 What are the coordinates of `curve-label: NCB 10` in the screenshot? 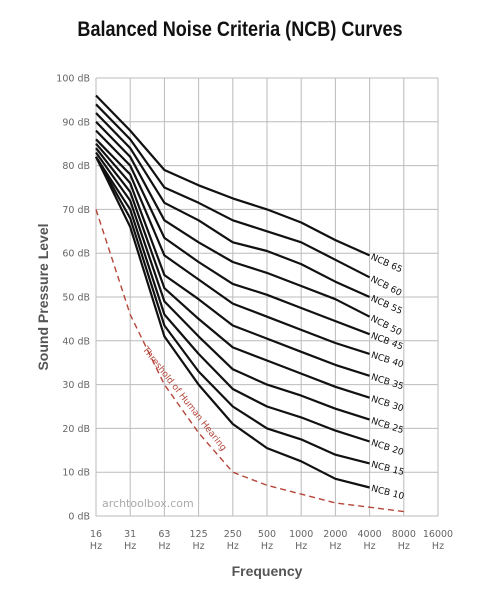 It's located at (387, 493).